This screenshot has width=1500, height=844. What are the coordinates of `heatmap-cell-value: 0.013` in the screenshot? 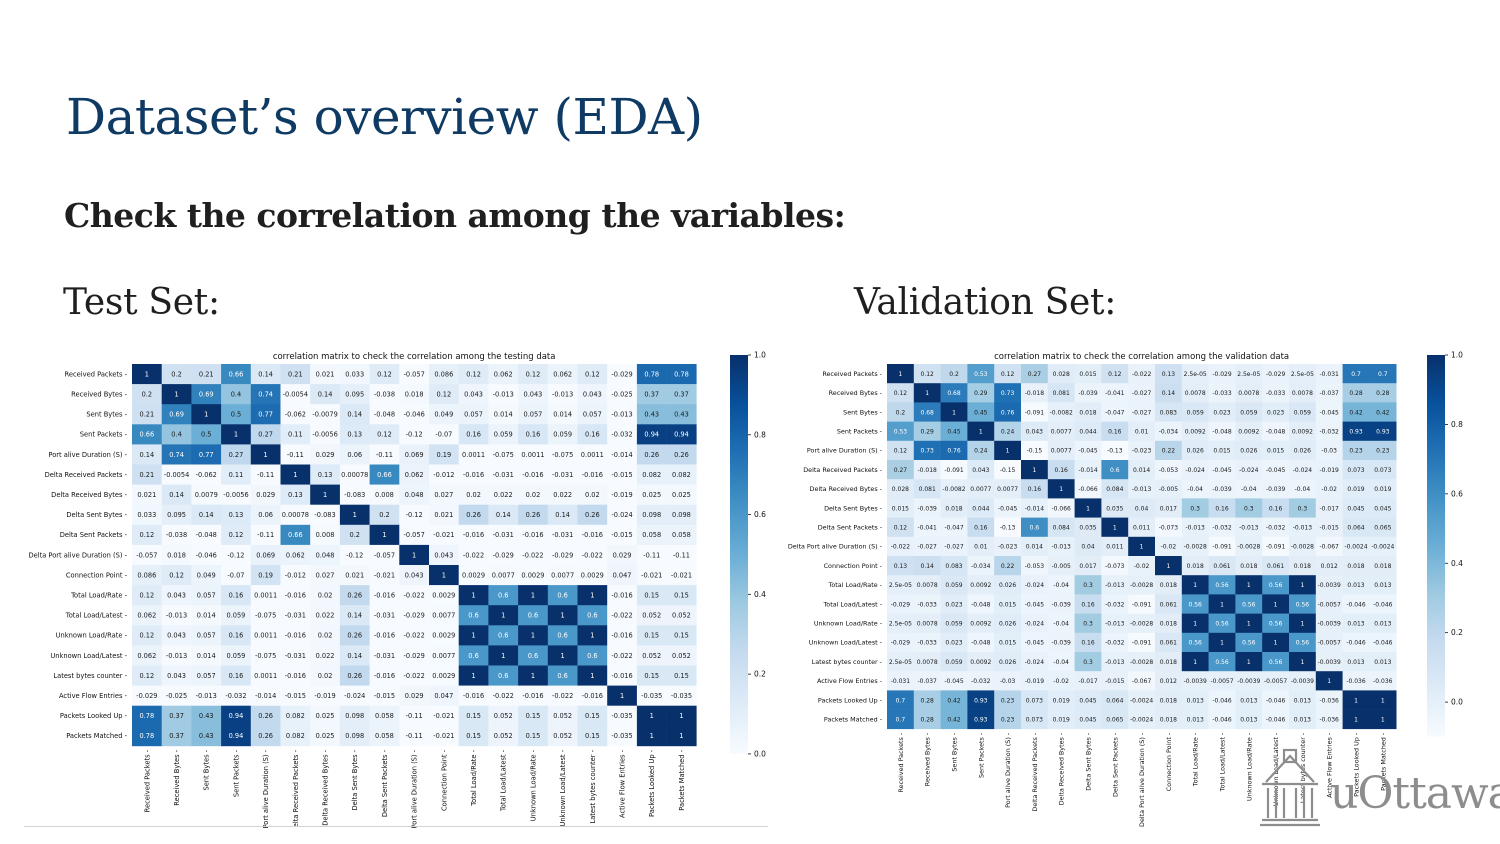 It's located at (1195, 720).